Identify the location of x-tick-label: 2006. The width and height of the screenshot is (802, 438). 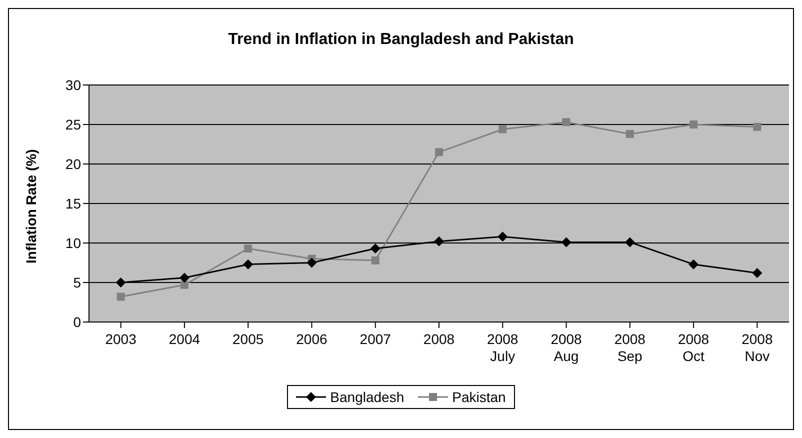
(312, 339).